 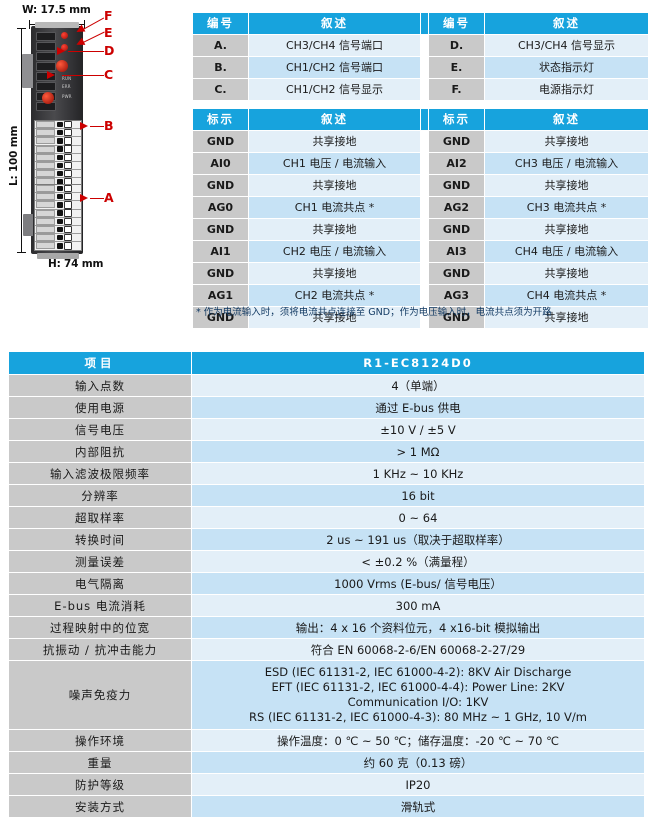 What do you see at coordinates (326, 363) in the screenshot?
I see `spec-header-row: 项目 R1-EC8124D0` at bounding box center [326, 363].